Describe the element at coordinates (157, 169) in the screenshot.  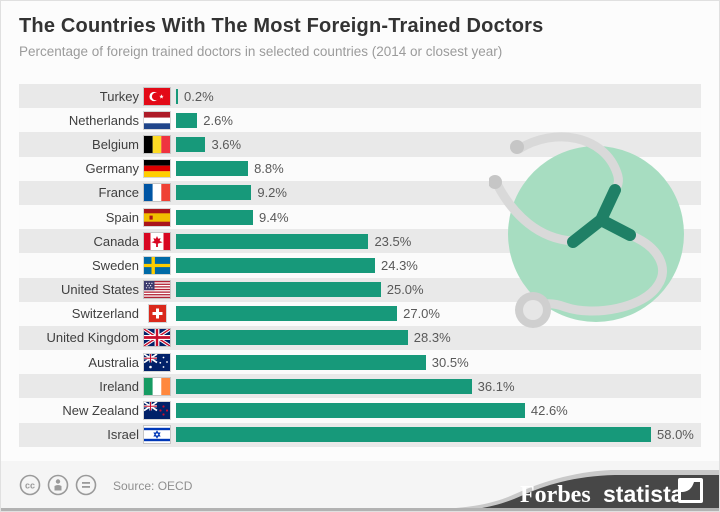
I see `germany-flag-icon` at that location.